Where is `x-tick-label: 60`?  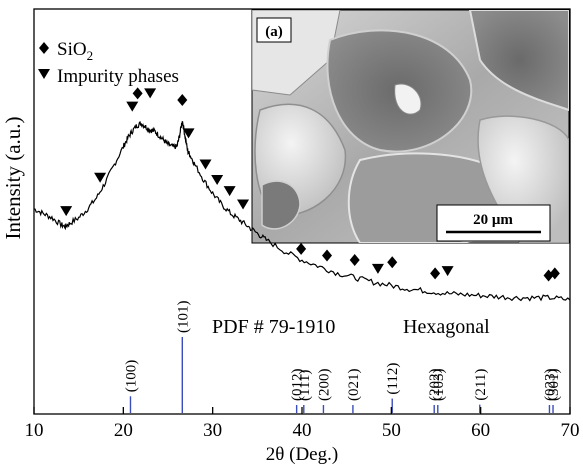 x-tick-label: 60 is located at coordinates (480, 430).